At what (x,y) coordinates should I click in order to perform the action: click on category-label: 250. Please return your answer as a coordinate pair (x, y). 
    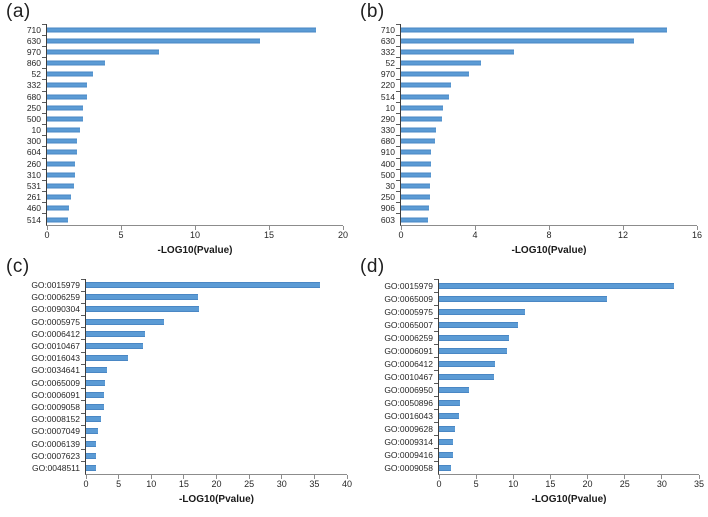
    Looking at the image, I should click on (33, 107).